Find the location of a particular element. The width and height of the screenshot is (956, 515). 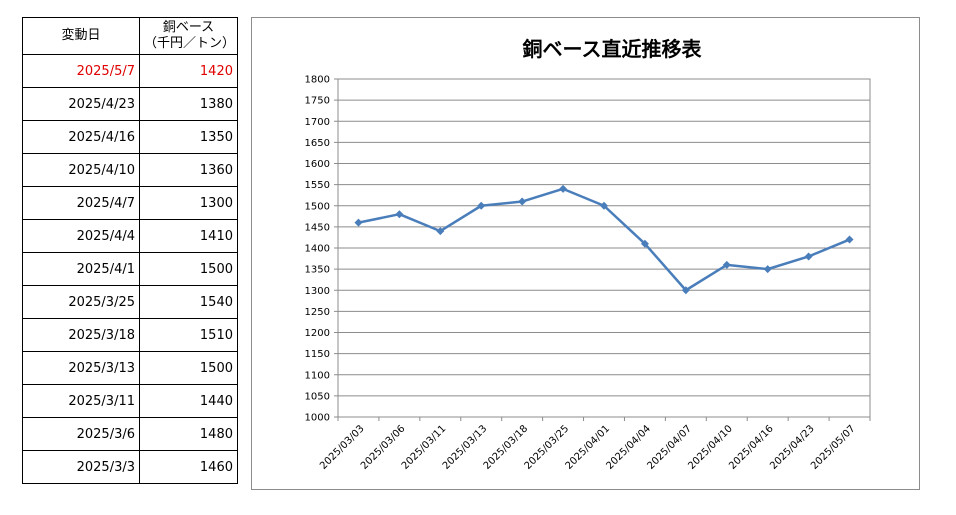

header-price-line1: 銅ベース is located at coordinates (188, 27).